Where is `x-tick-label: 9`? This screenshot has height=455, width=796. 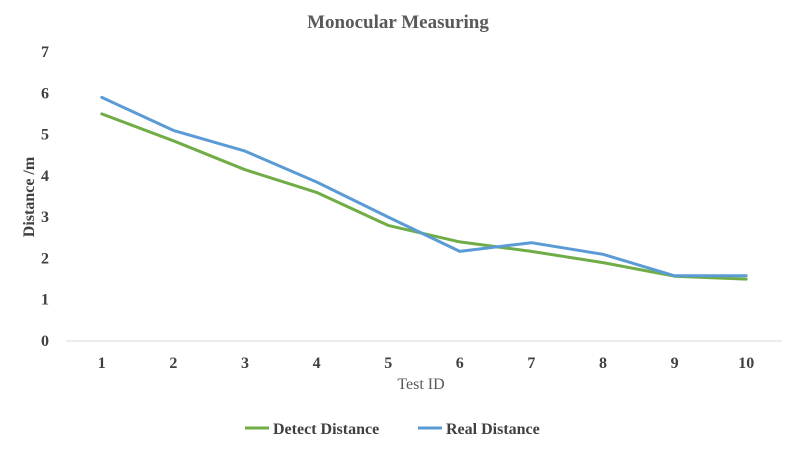
x-tick-label: 9 is located at coordinates (675, 363).